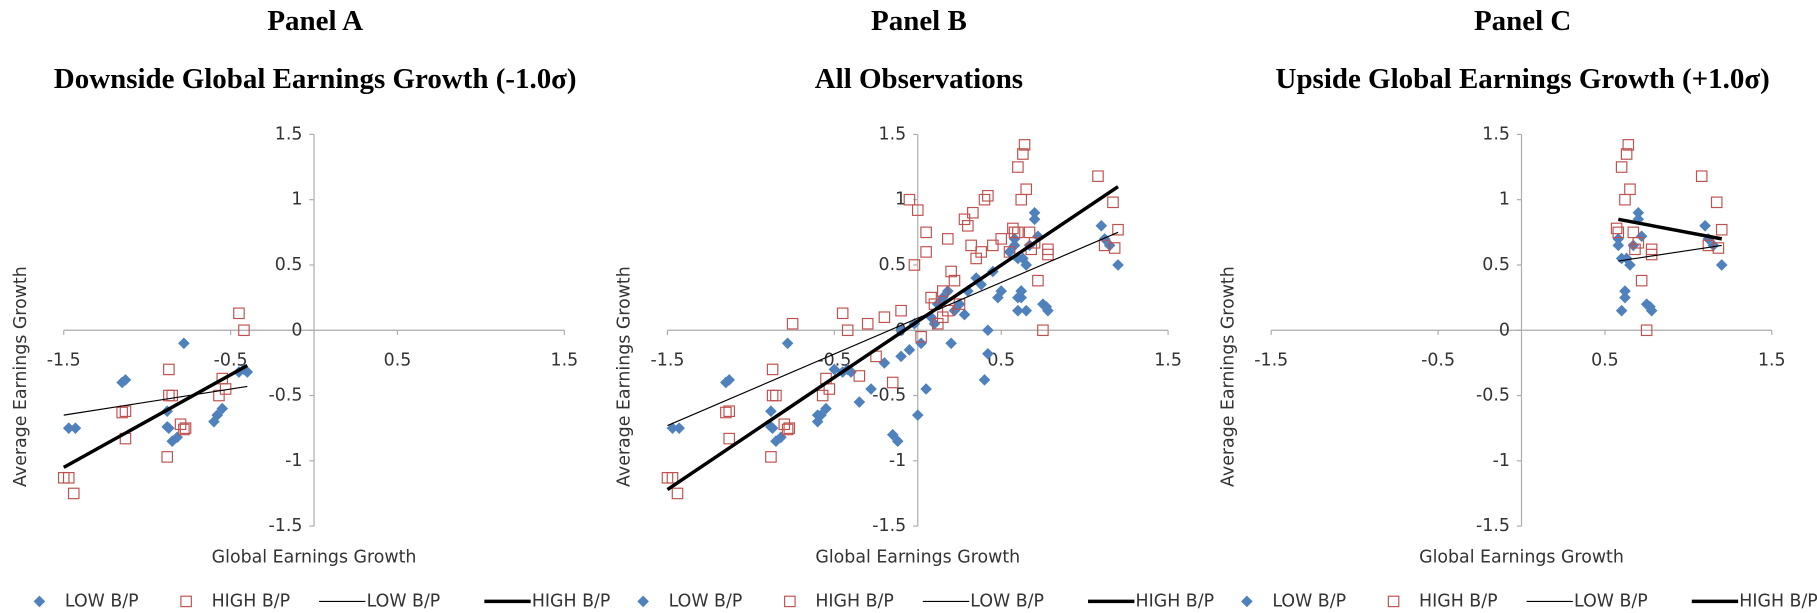  Describe the element at coordinates (296, 330) in the screenshot. I see `y-tick-label: 0` at that location.